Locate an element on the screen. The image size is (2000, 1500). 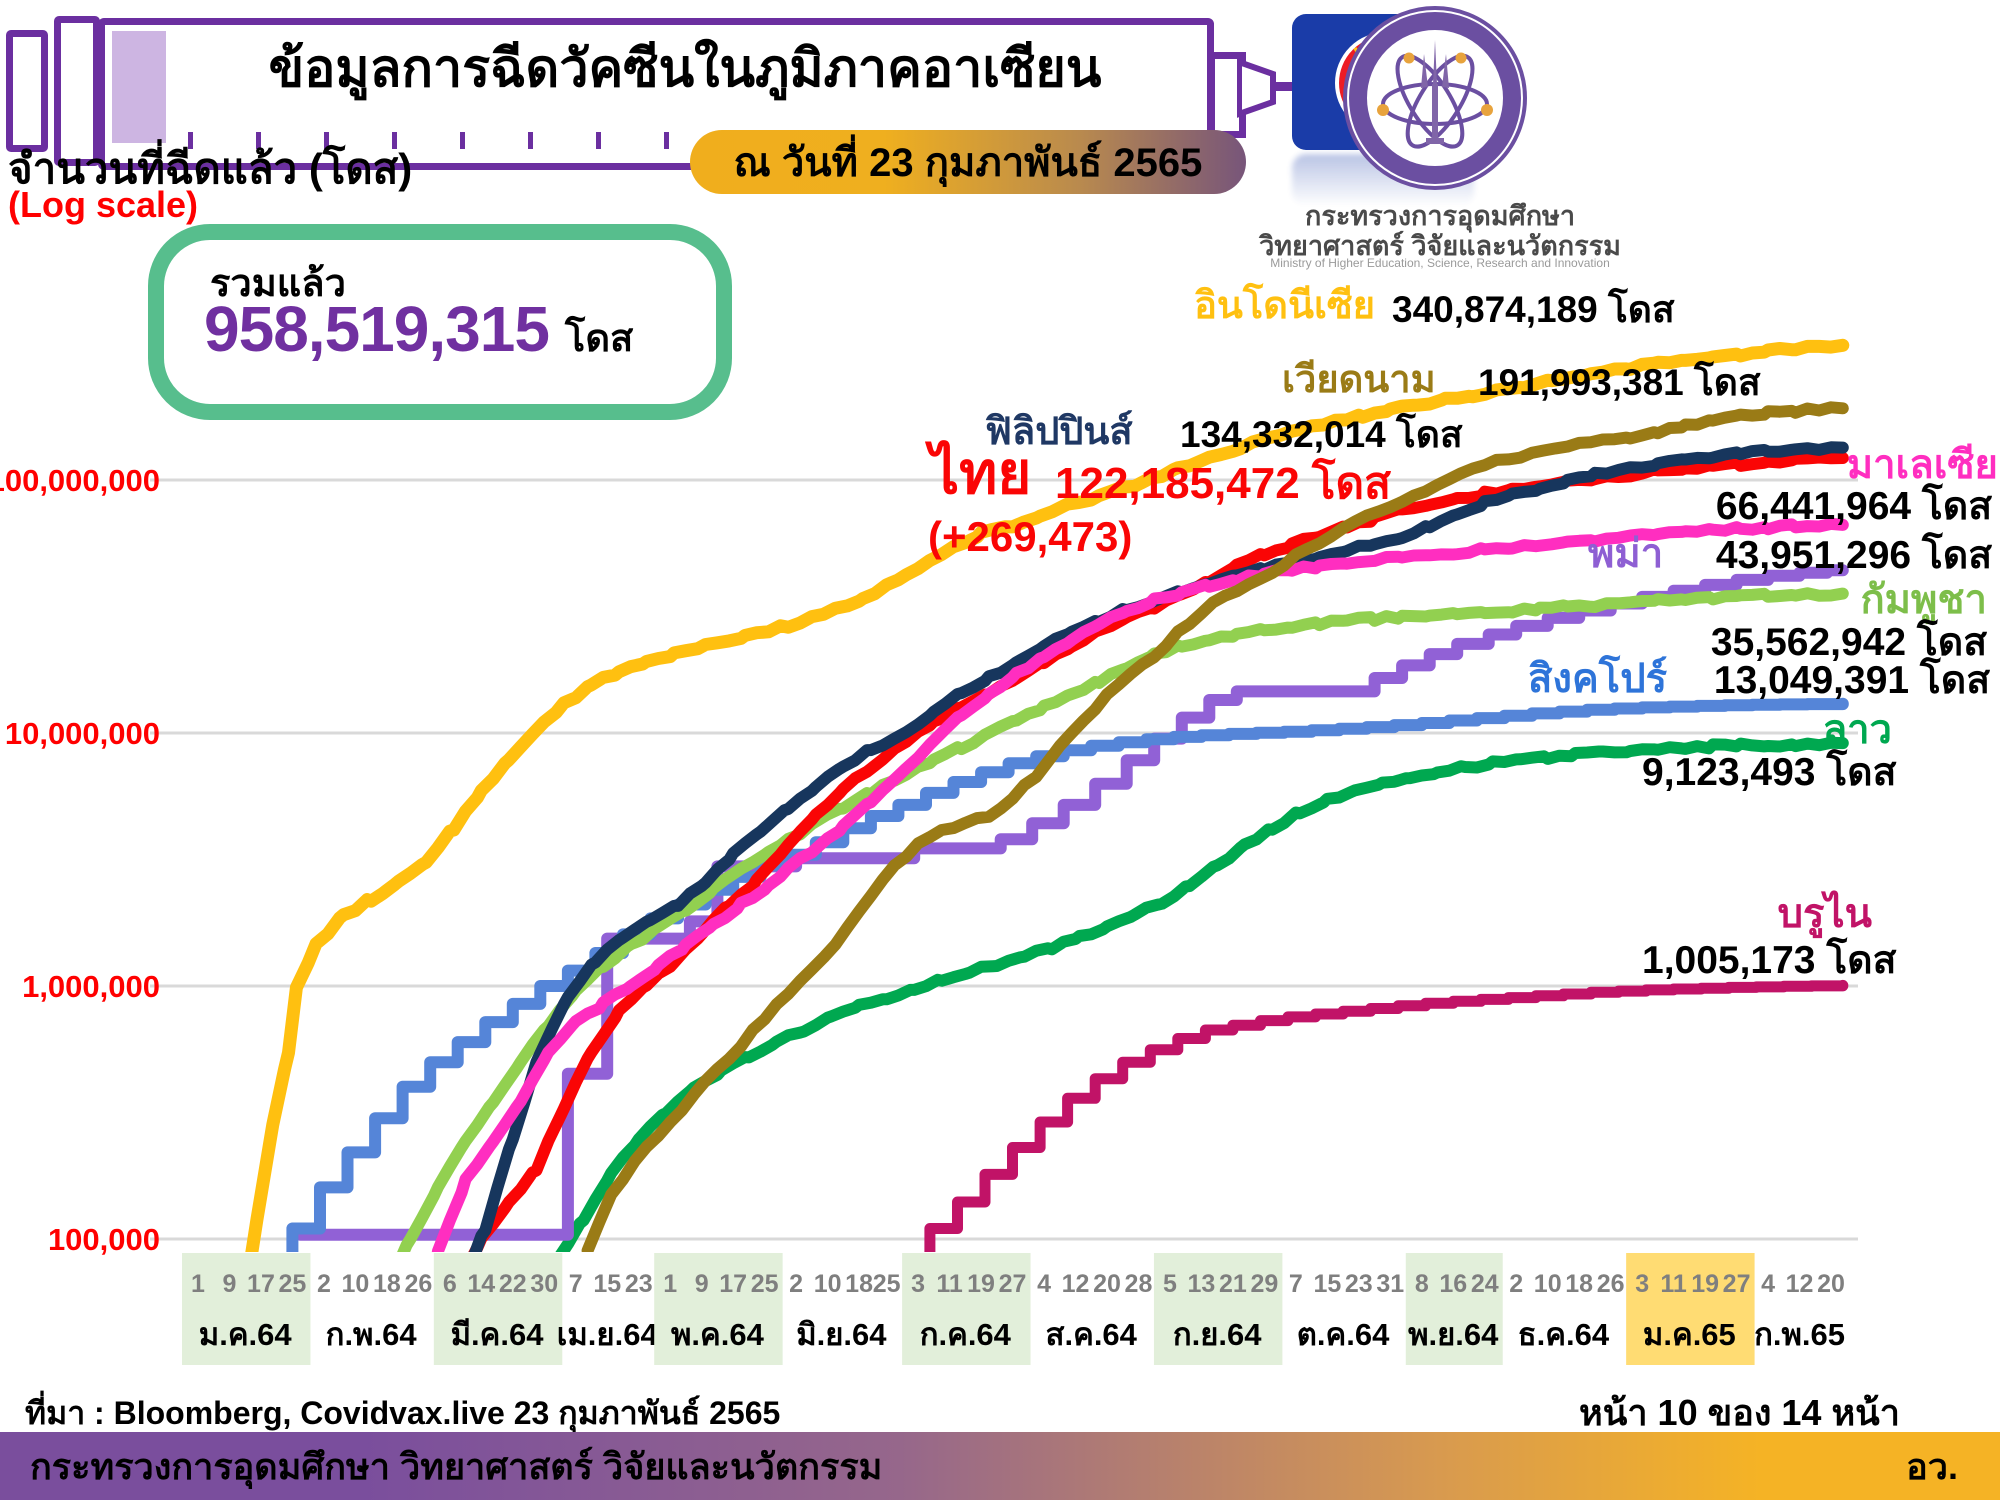
y-axis-title: จำนวนที่ฉีดแล้ว (โดส) is located at coordinates (210, 168).